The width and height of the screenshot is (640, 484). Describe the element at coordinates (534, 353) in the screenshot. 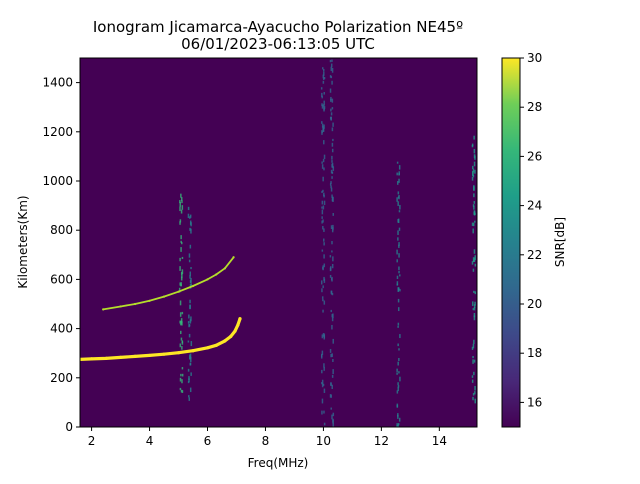

I see `colorbar-tick-label: 18` at that location.